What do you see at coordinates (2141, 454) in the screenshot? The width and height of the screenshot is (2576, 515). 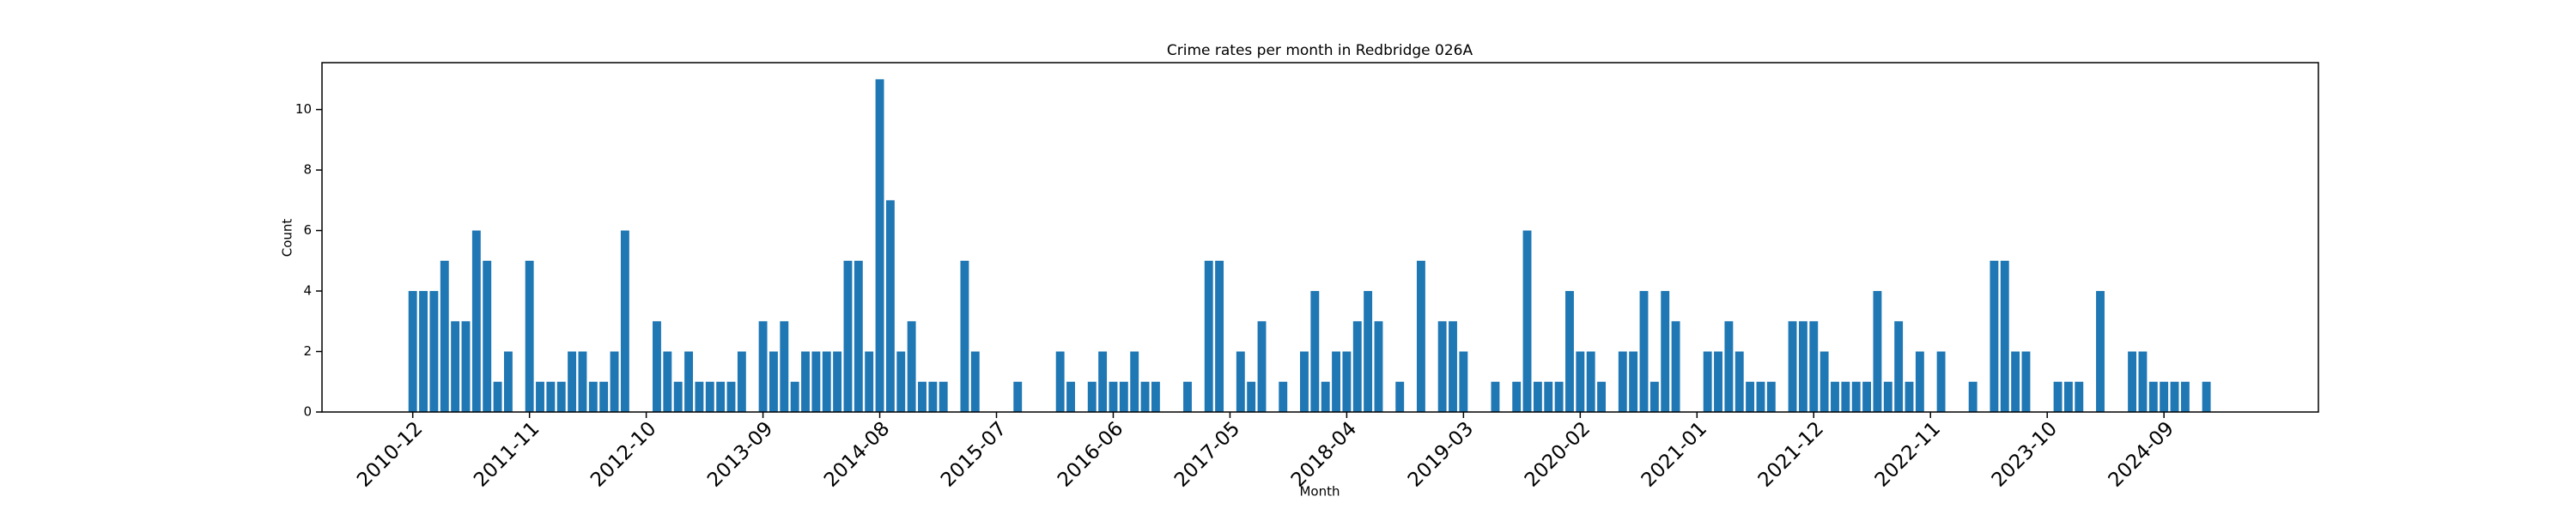 I see `x-tick-label: 2024-09` at bounding box center [2141, 454].